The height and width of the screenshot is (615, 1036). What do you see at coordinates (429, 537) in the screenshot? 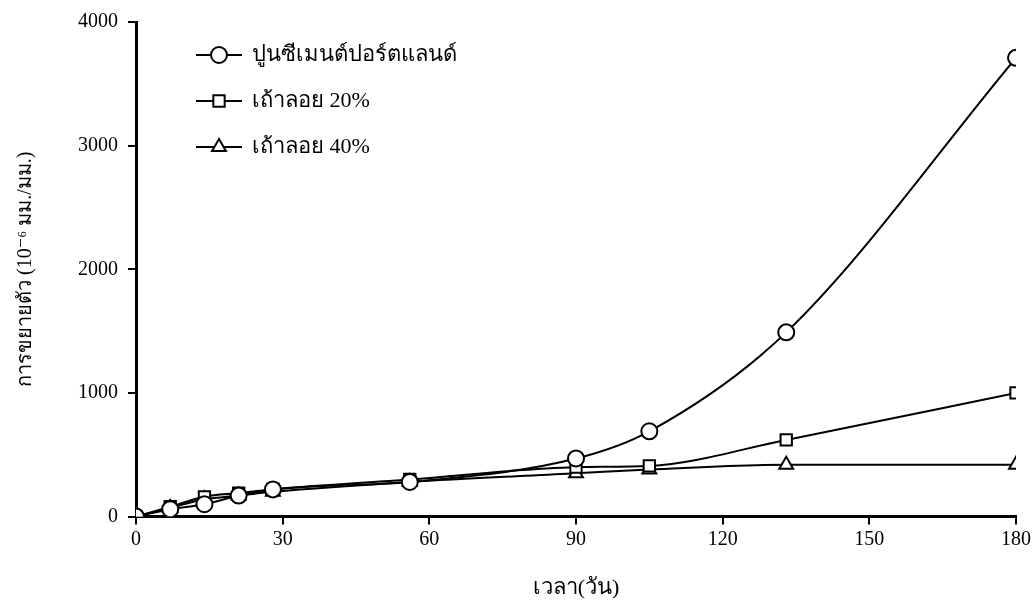
I see `x-tick-label: 60` at bounding box center [429, 537].